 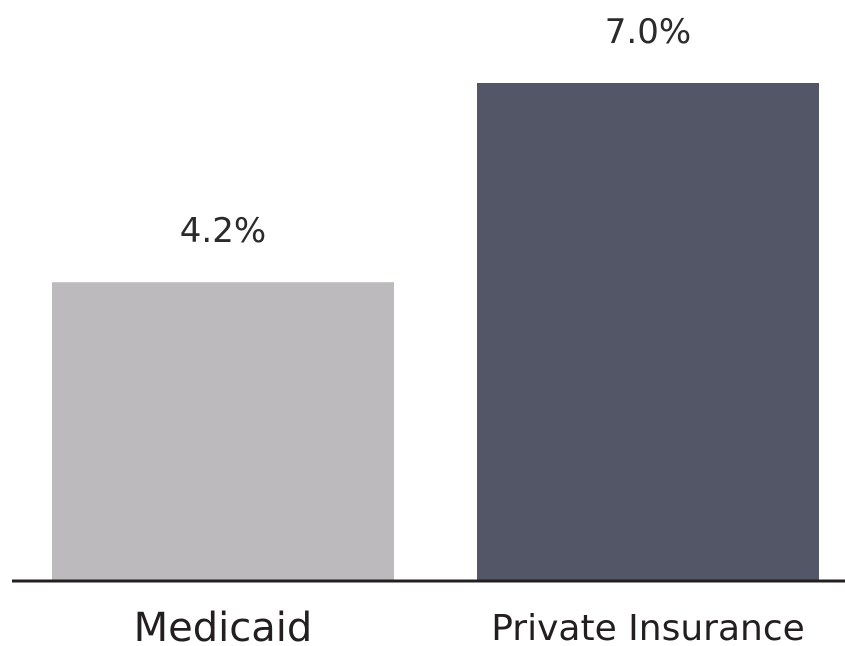 I want to click on data-label-medicaid: 4.2%, so click(x=223, y=231).